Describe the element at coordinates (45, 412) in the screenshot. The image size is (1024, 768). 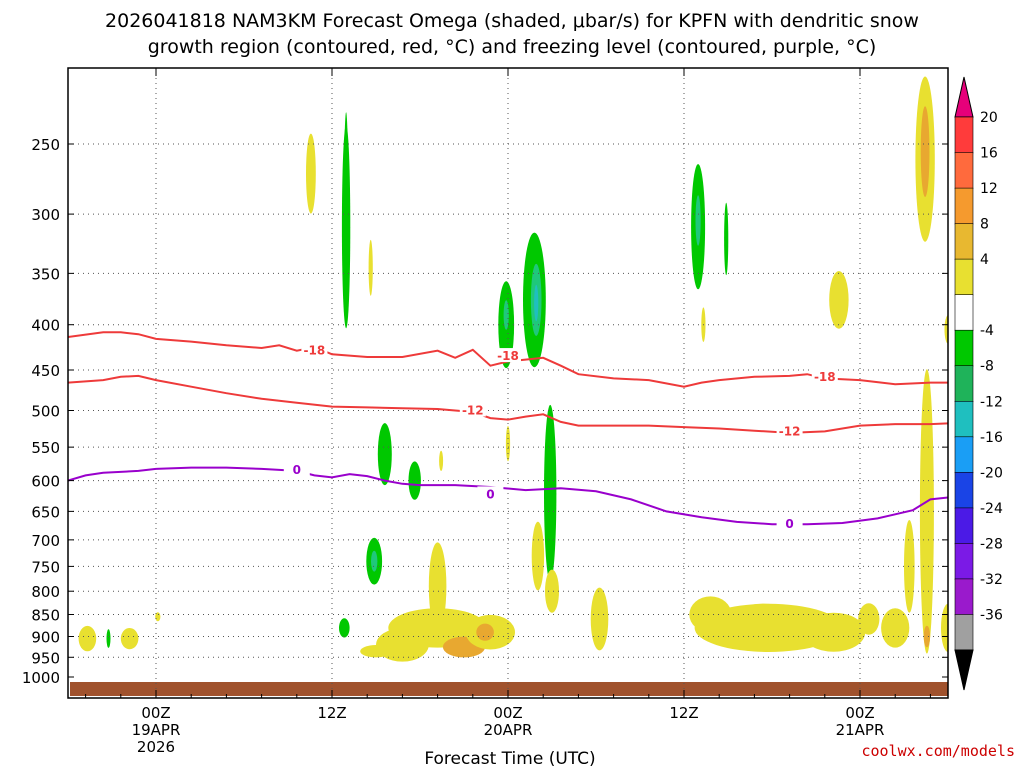
I see `y-tick-label-500: 500` at that location.